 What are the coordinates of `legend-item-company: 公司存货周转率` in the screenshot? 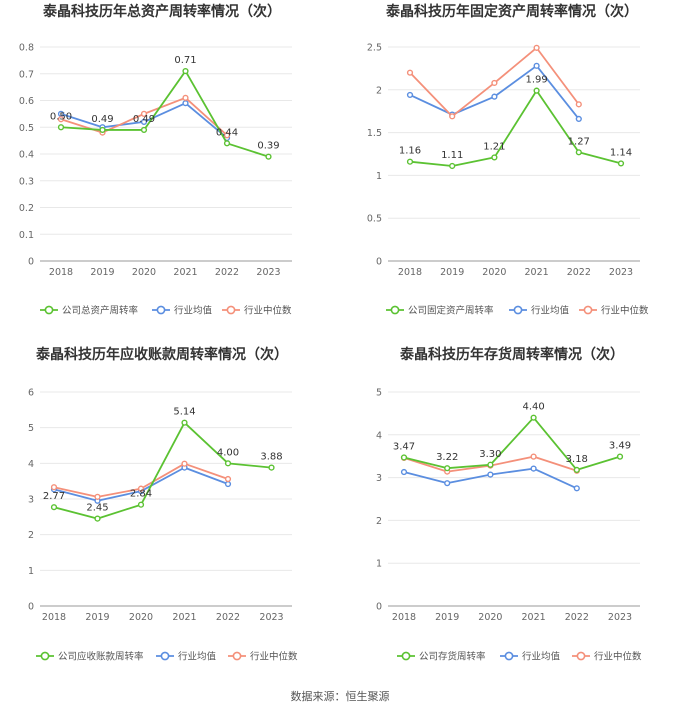 It's located at (441, 657).